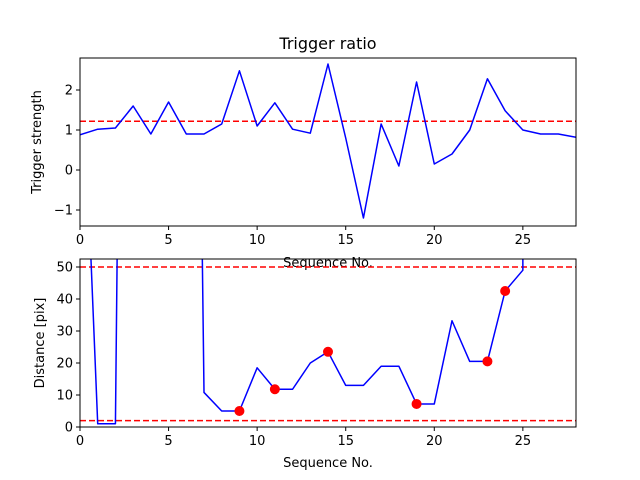  I want to click on y-tick-label: 30, so click(64, 332).